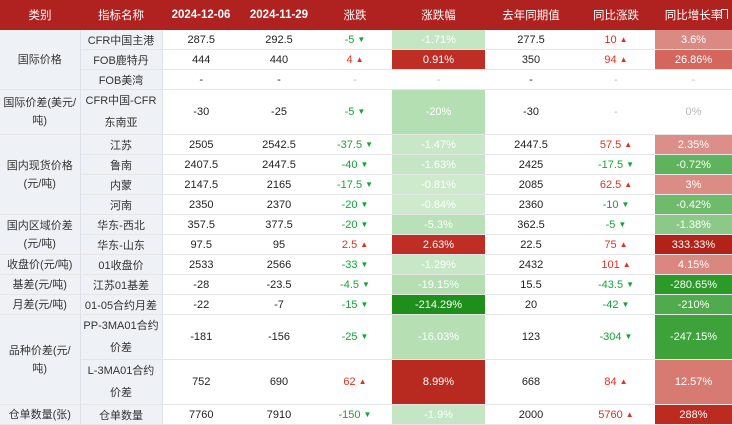 Image resolution: width=732 pixels, height=425 pixels. Describe the element at coordinates (724, 14) in the screenshot. I see `flag-icon` at that location.